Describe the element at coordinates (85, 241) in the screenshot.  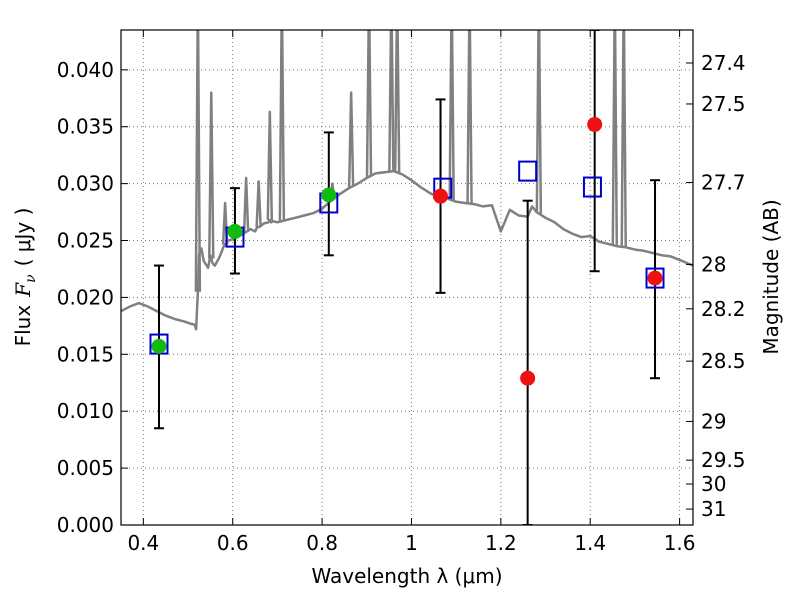
I see `y-tick-label: 0.025` at that location.